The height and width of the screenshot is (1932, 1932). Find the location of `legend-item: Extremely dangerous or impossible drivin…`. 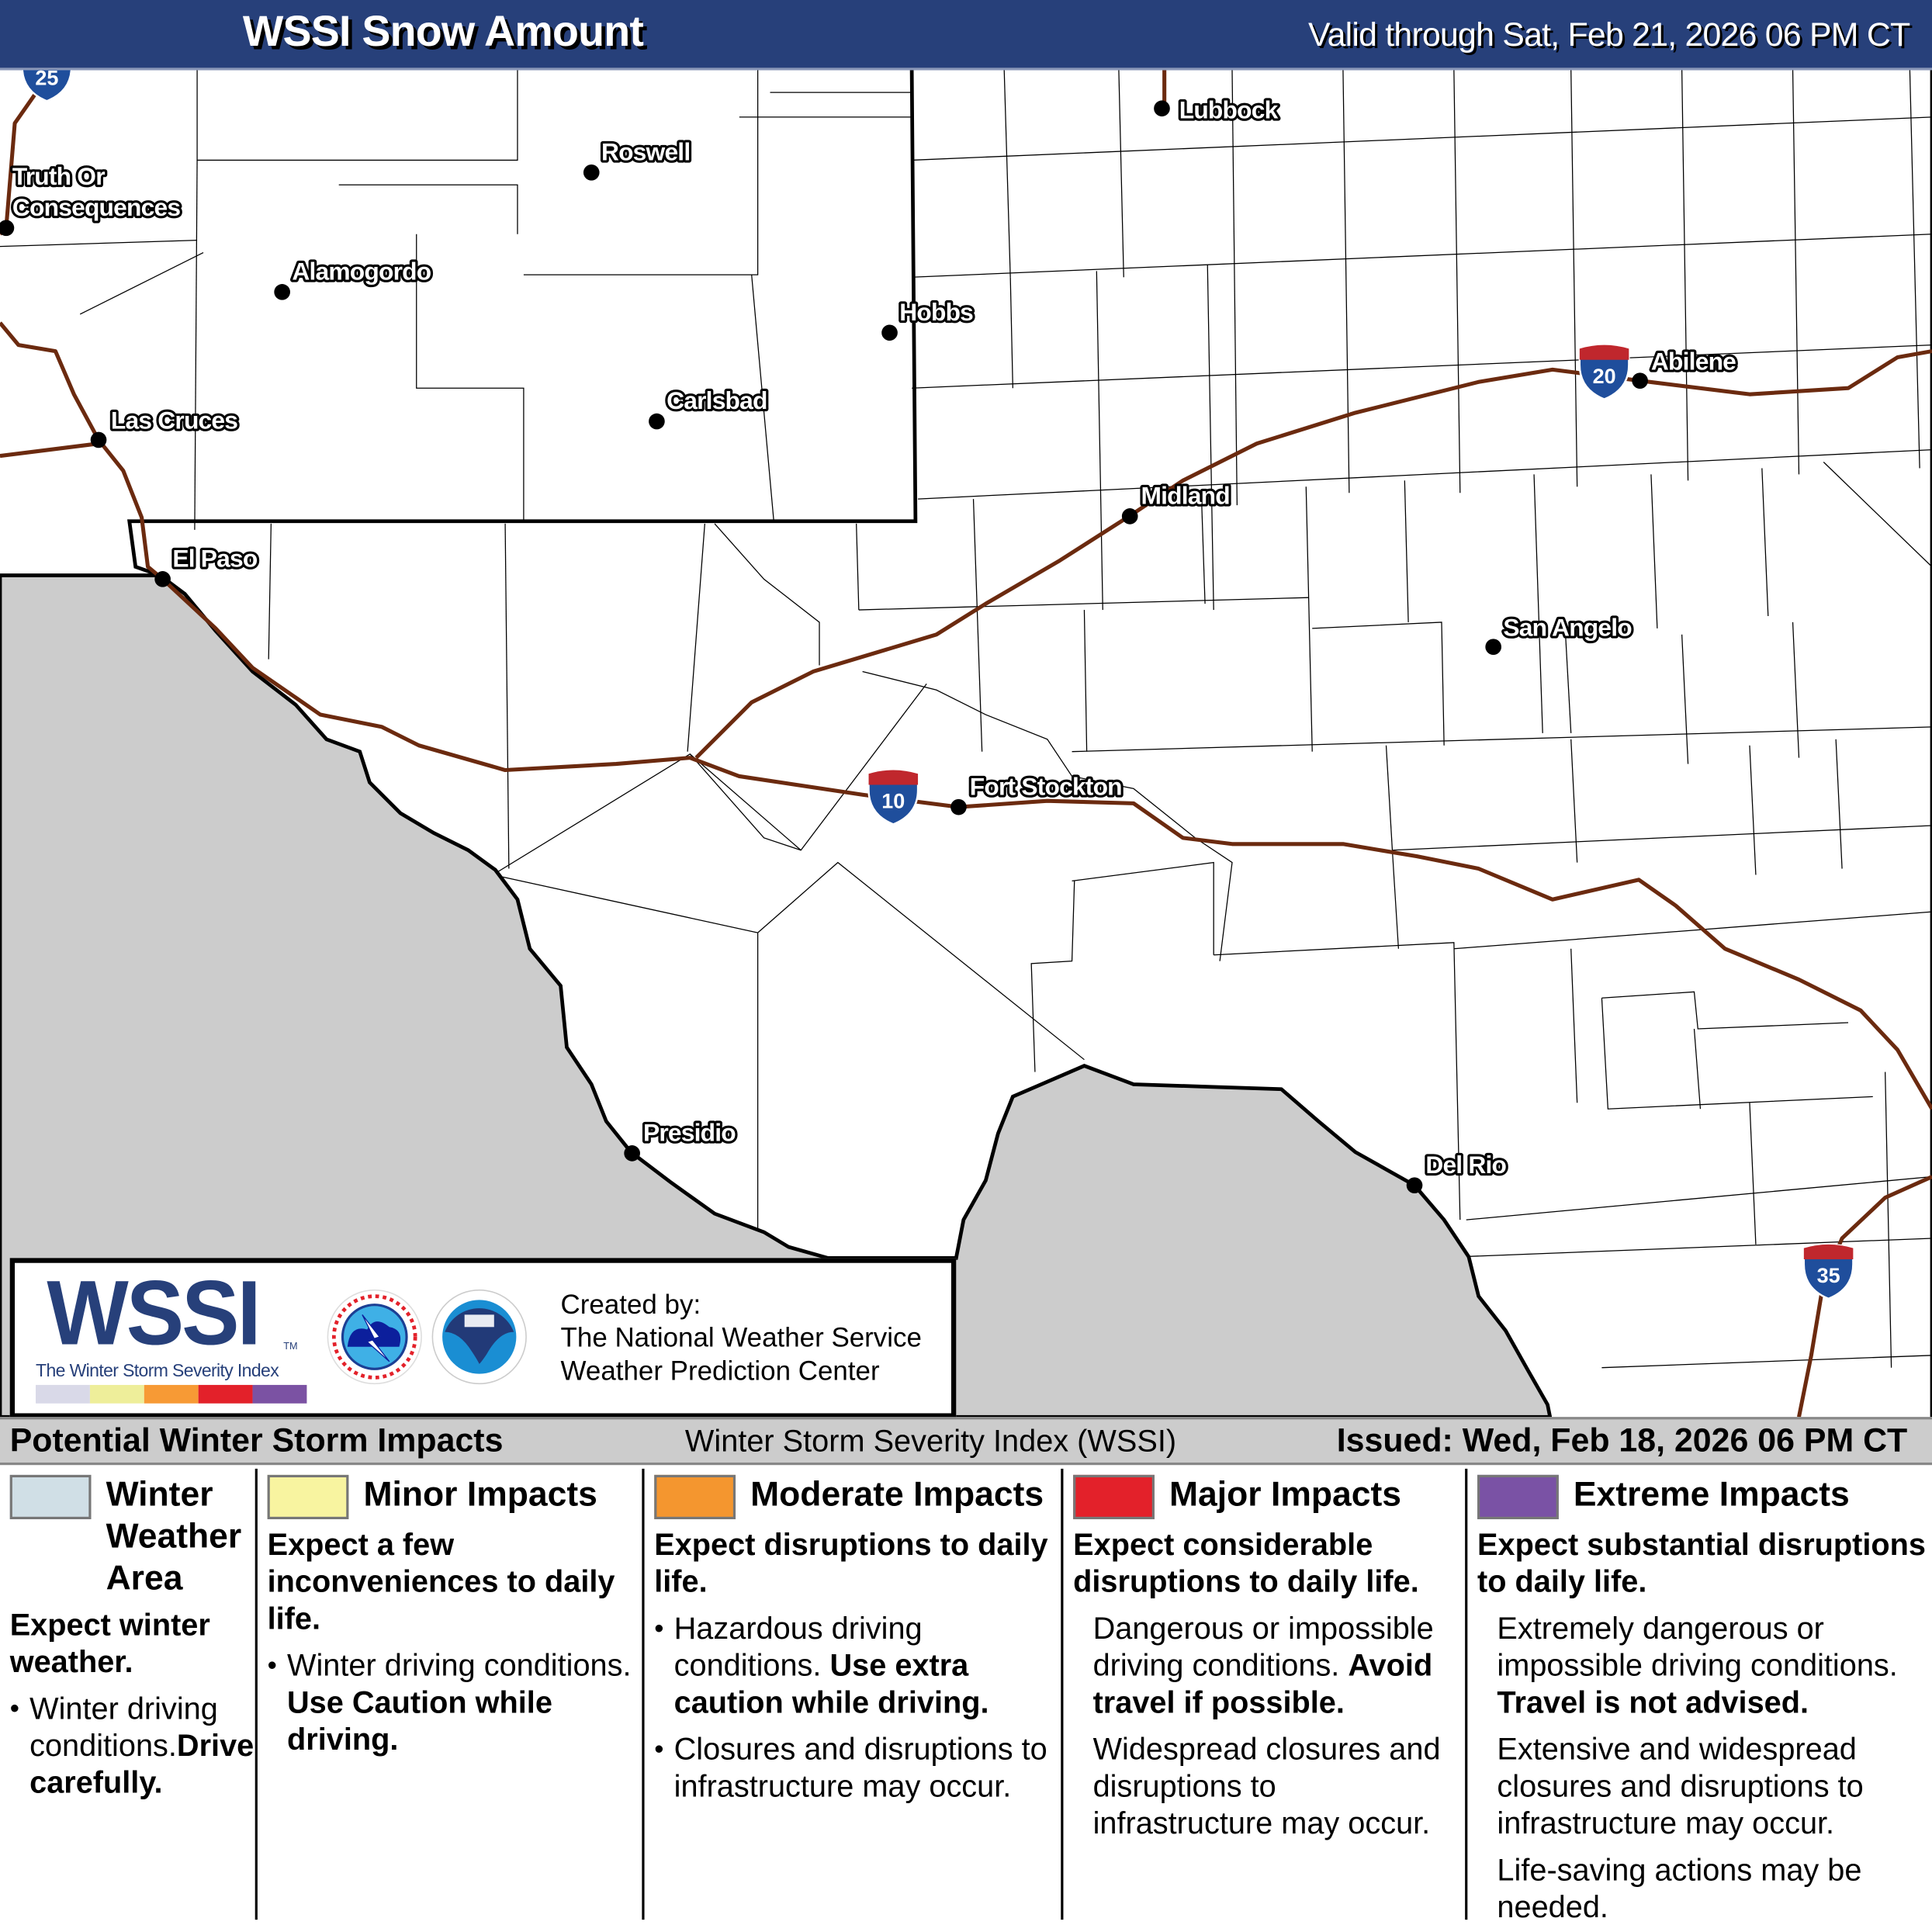

legend-item: Extremely dangerous or impossible drivin… is located at coordinates (1702, 1666).